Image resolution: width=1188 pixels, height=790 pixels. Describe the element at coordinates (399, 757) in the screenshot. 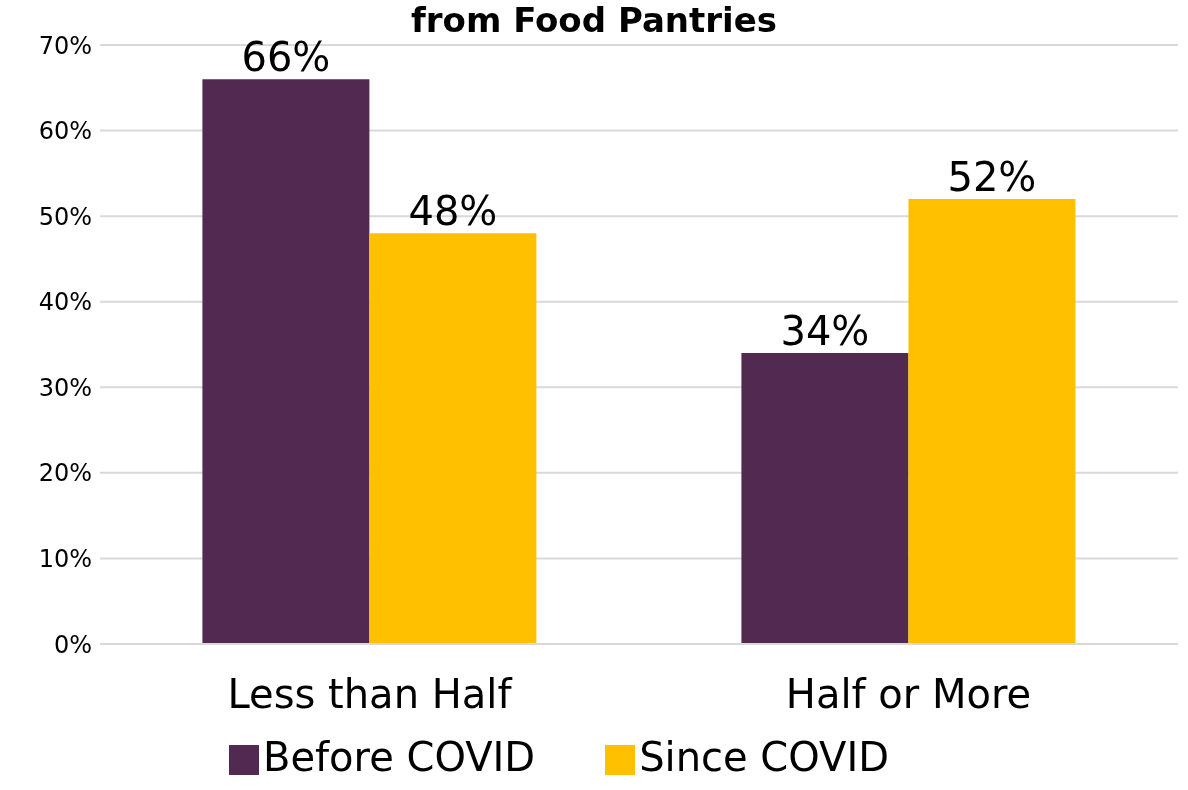

I see `legend-label: Before COVID` at that location.